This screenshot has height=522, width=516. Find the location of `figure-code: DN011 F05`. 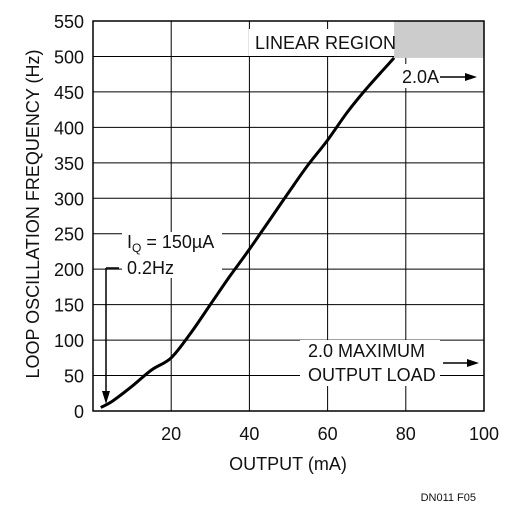

figure-code: DN011 F05 is located at coordinates (448, 498).